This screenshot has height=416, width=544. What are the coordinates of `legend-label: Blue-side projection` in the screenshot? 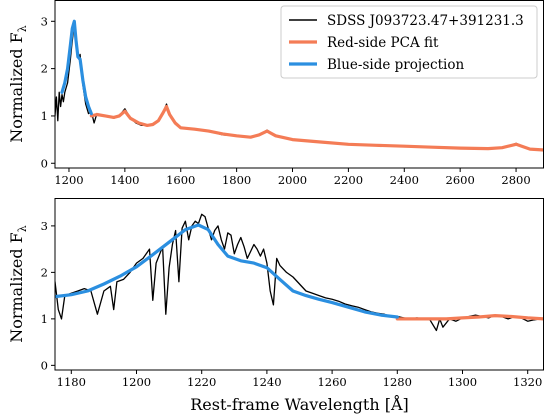 It's located at (395, 65).